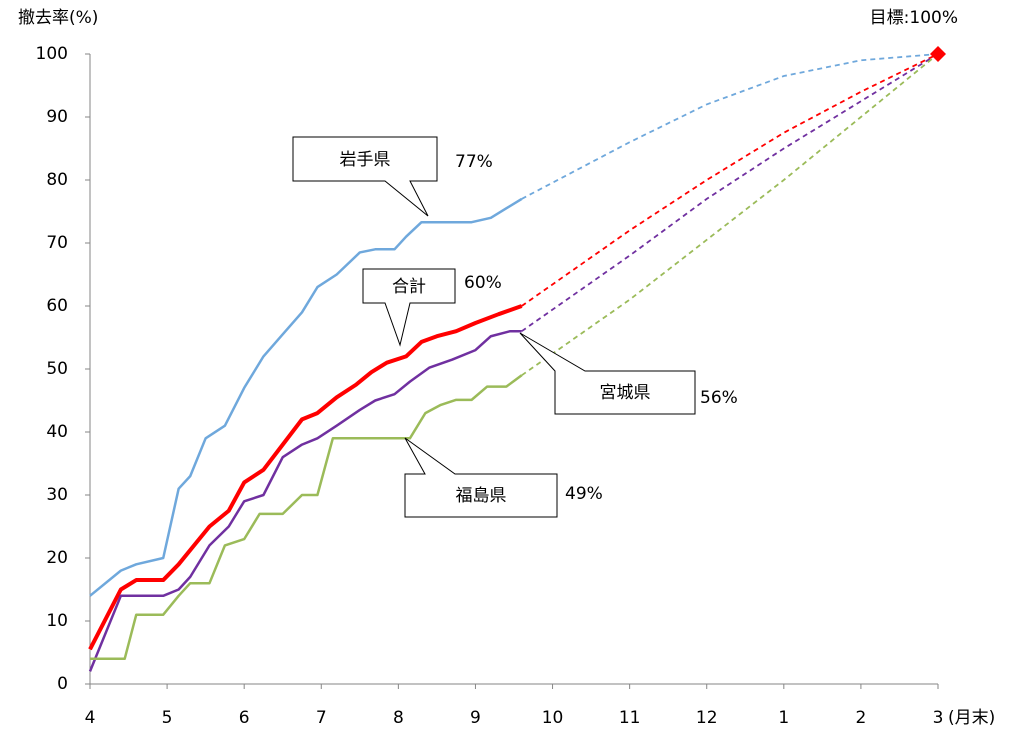 The width and height of the screenshot is (1034, 731). I want to click on x-axis-unit: (月末), so click(971, 718).